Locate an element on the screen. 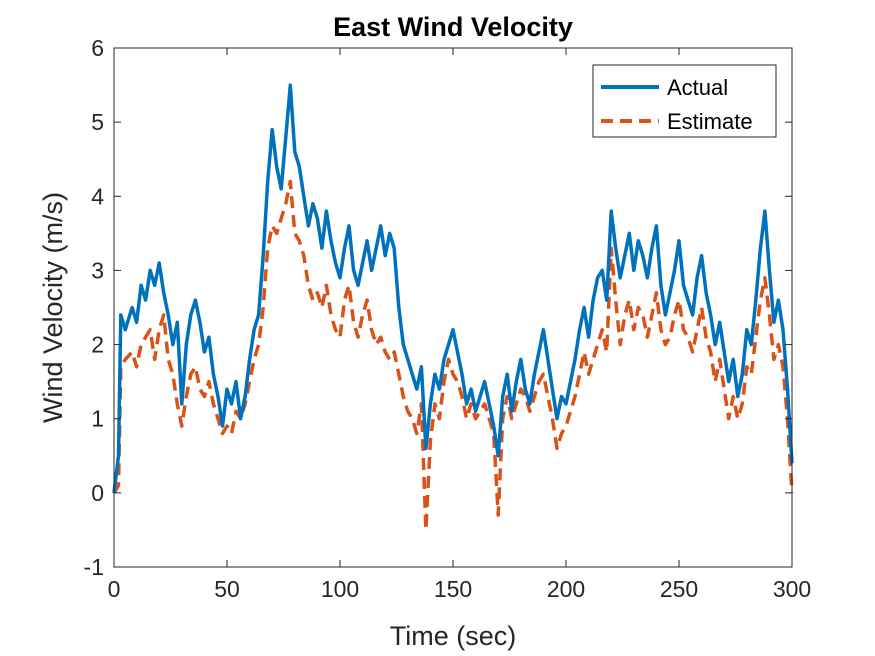  y-tick-label: 6 is located at coordinates (97, 48).